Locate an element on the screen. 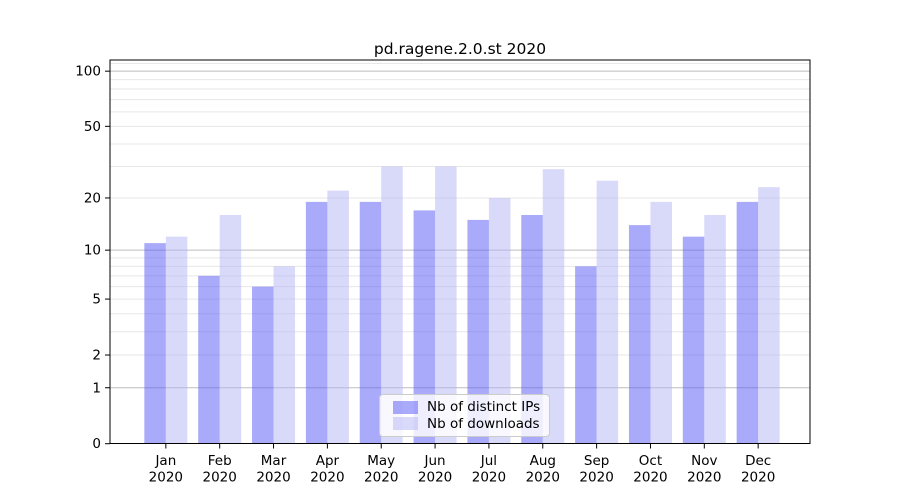  x-tick-label-month: Dec is located at coordinates (758, 461).